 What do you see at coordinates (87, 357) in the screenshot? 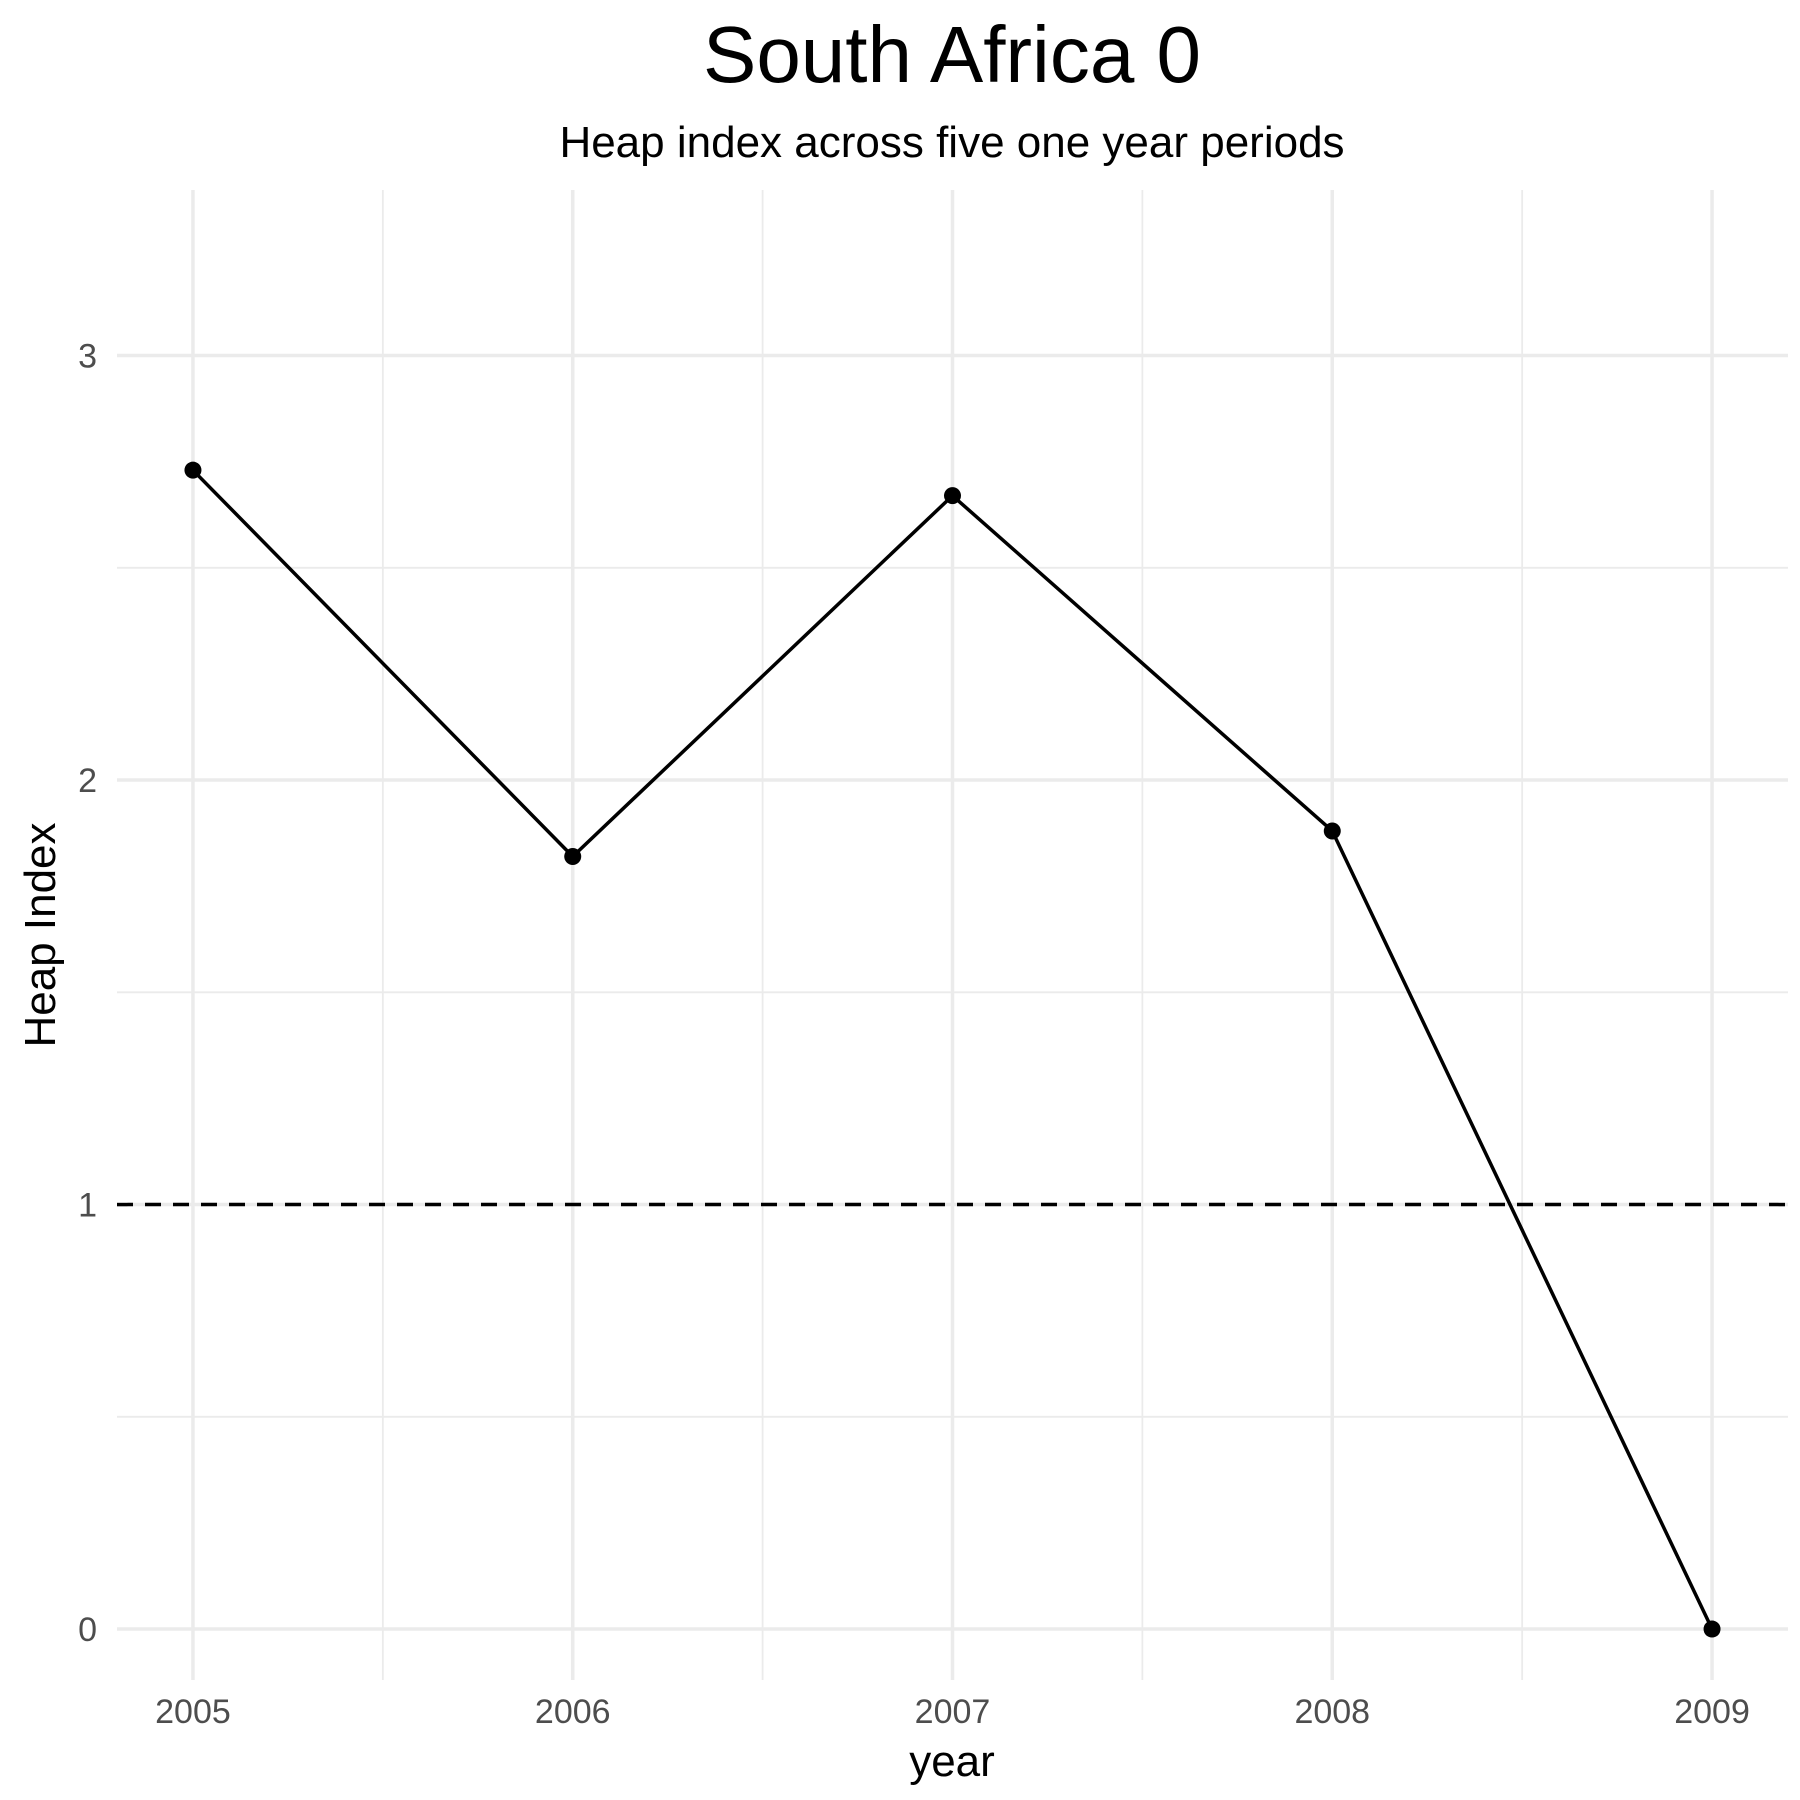
I see `y-tick-label: 3` at bounding box center [87, 357].